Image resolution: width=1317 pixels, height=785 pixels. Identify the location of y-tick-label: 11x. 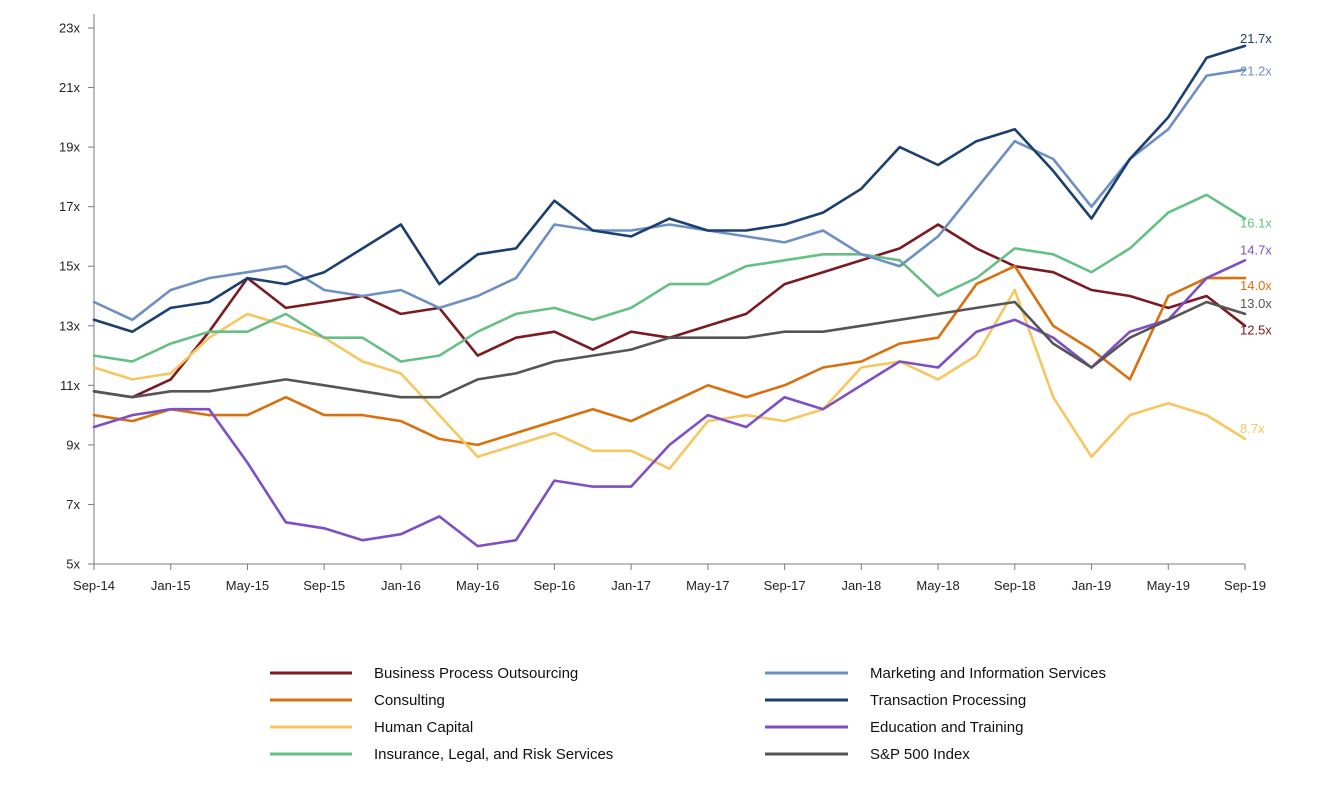
(70, 385).